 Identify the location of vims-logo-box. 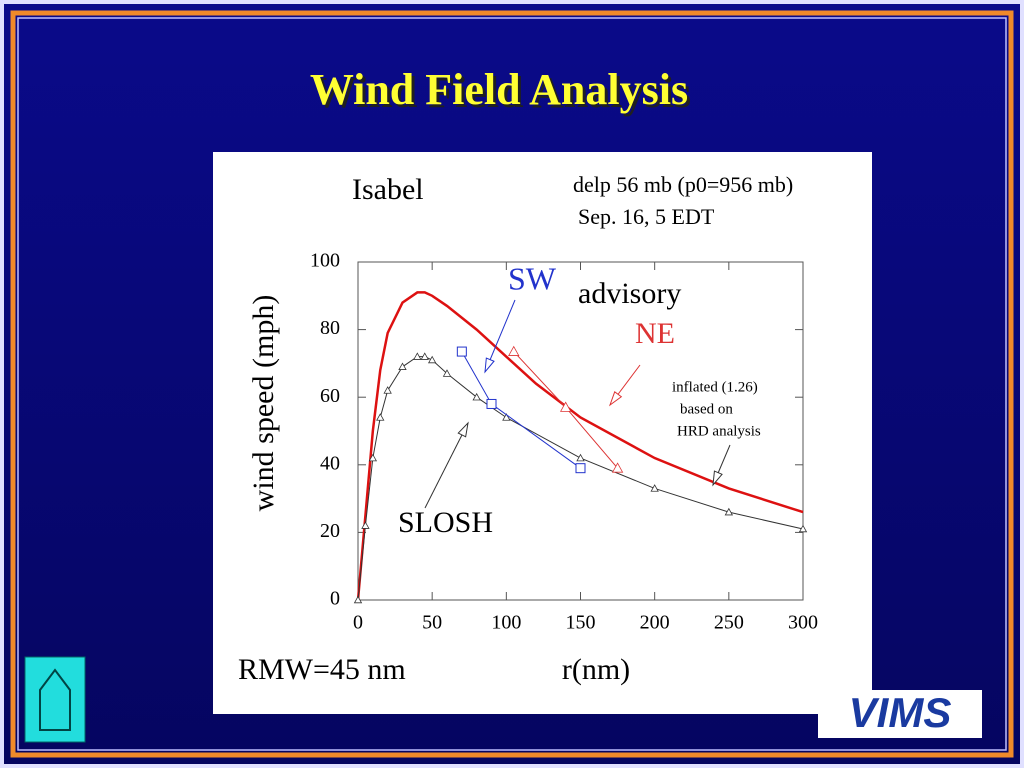
(900, 714).